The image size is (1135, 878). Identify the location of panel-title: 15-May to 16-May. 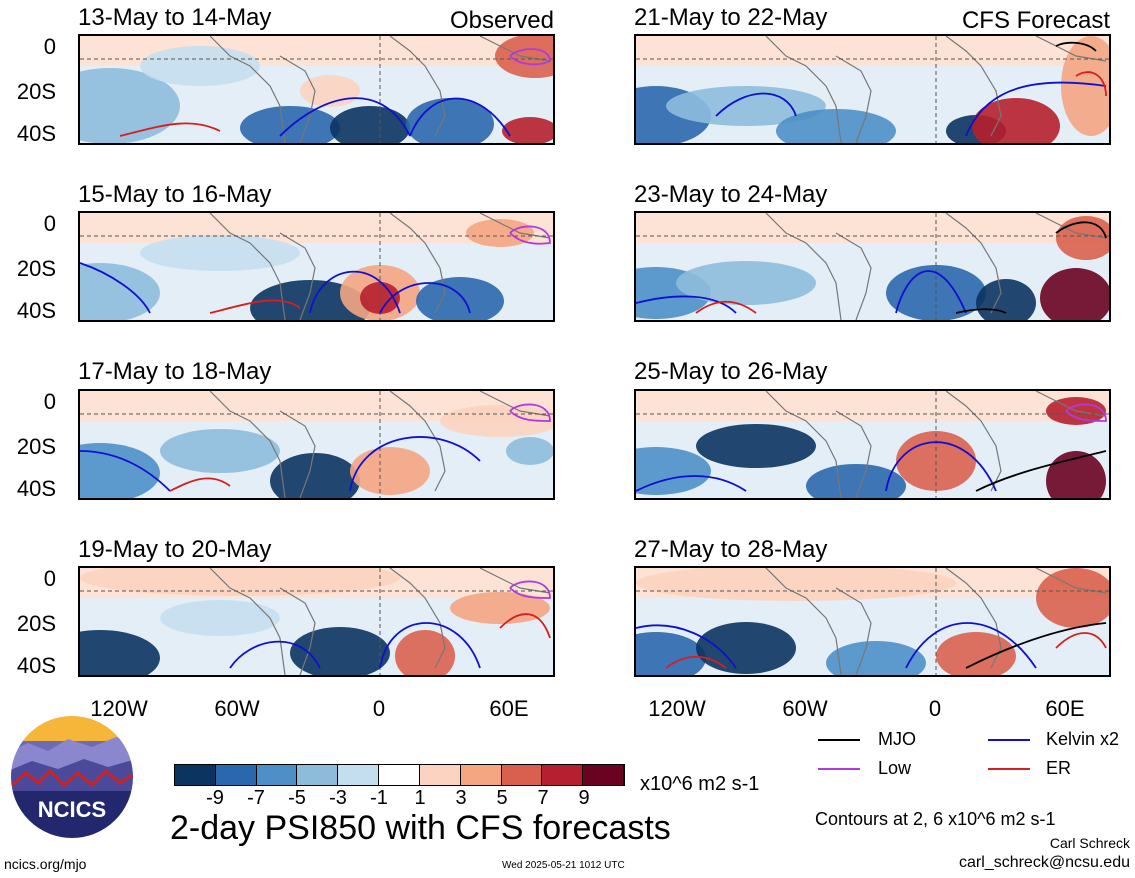
(175, 194).